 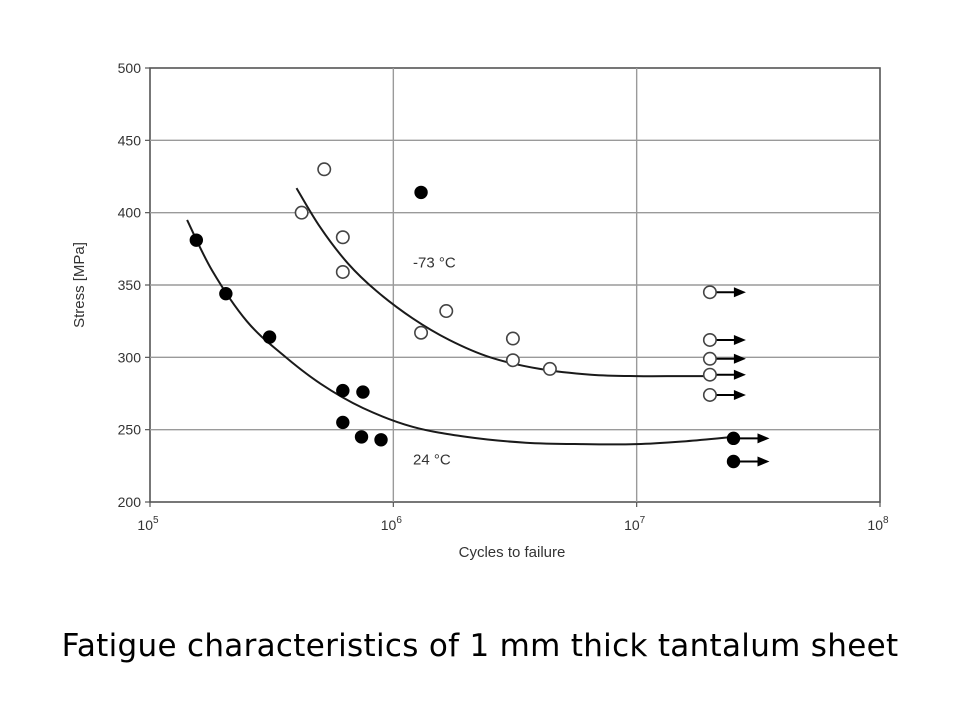 What do you see at coordinates (512, 552) in the screenshot?
I see `x-axis-label: Cycles to failure` at bounding box center [512, 552].